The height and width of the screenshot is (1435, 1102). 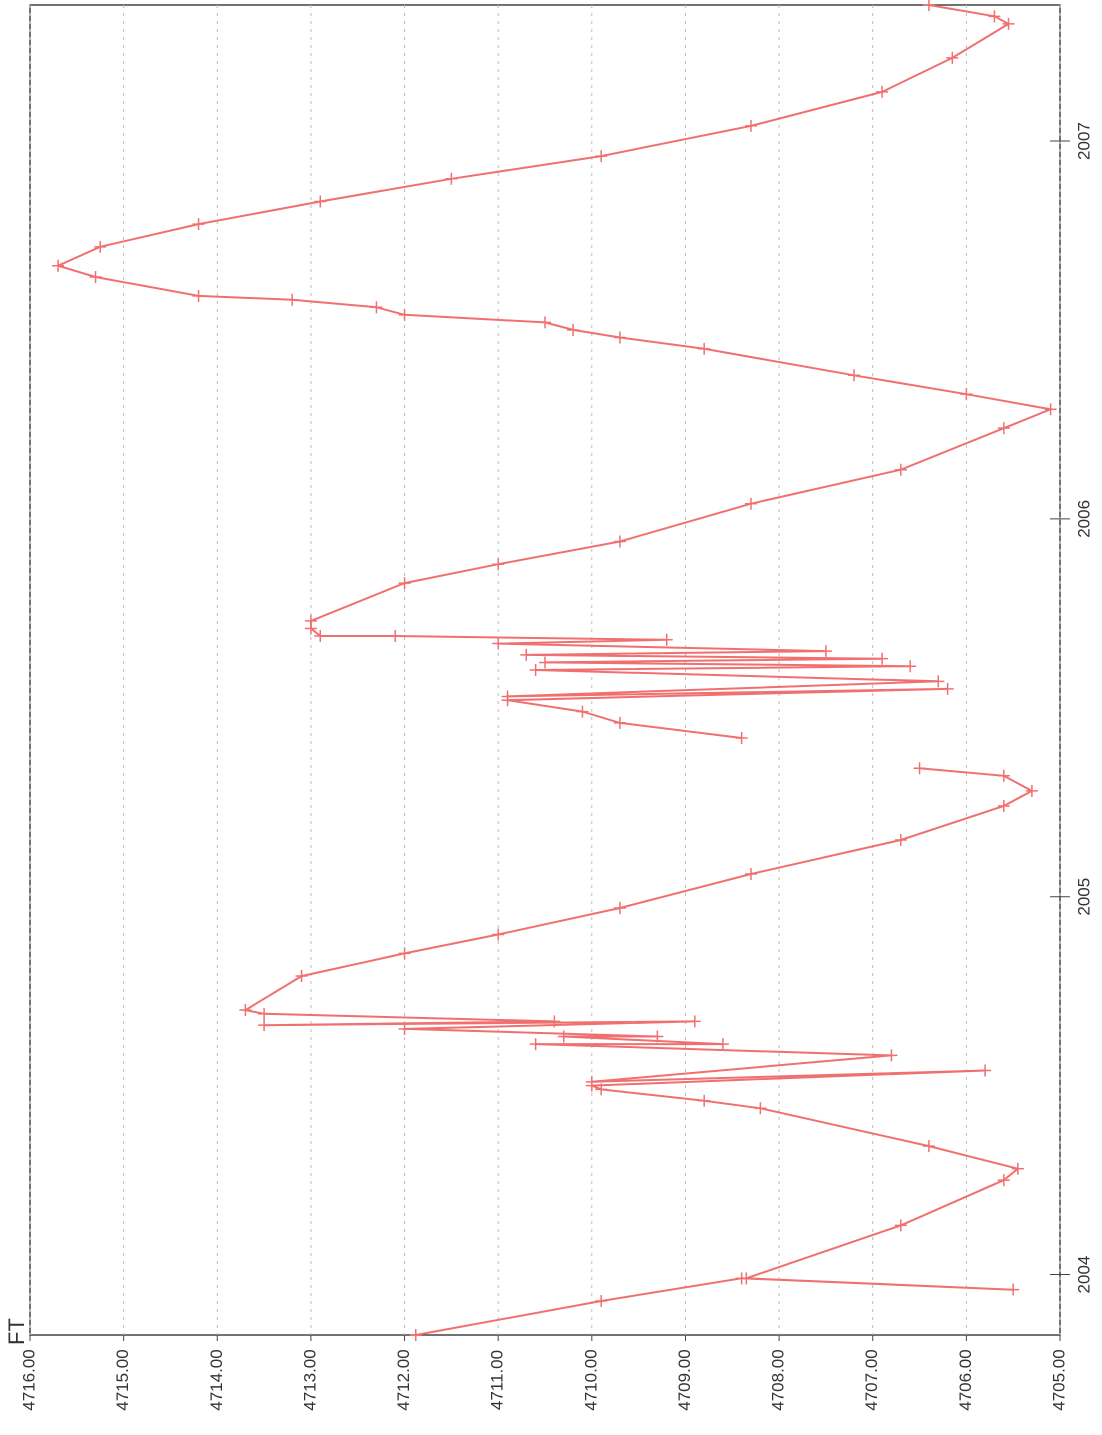 I want to click on x-tick-label: 2005, so click(x=1083, y=897).